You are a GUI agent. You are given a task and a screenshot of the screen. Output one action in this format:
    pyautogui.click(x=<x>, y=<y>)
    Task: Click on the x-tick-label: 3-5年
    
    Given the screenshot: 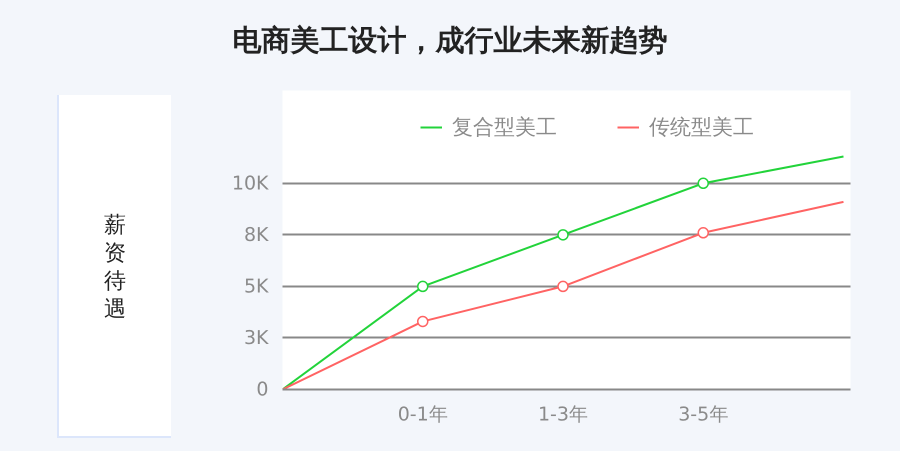 What is the action you would take?
    pyautogui.click(x=703, y=415)
    